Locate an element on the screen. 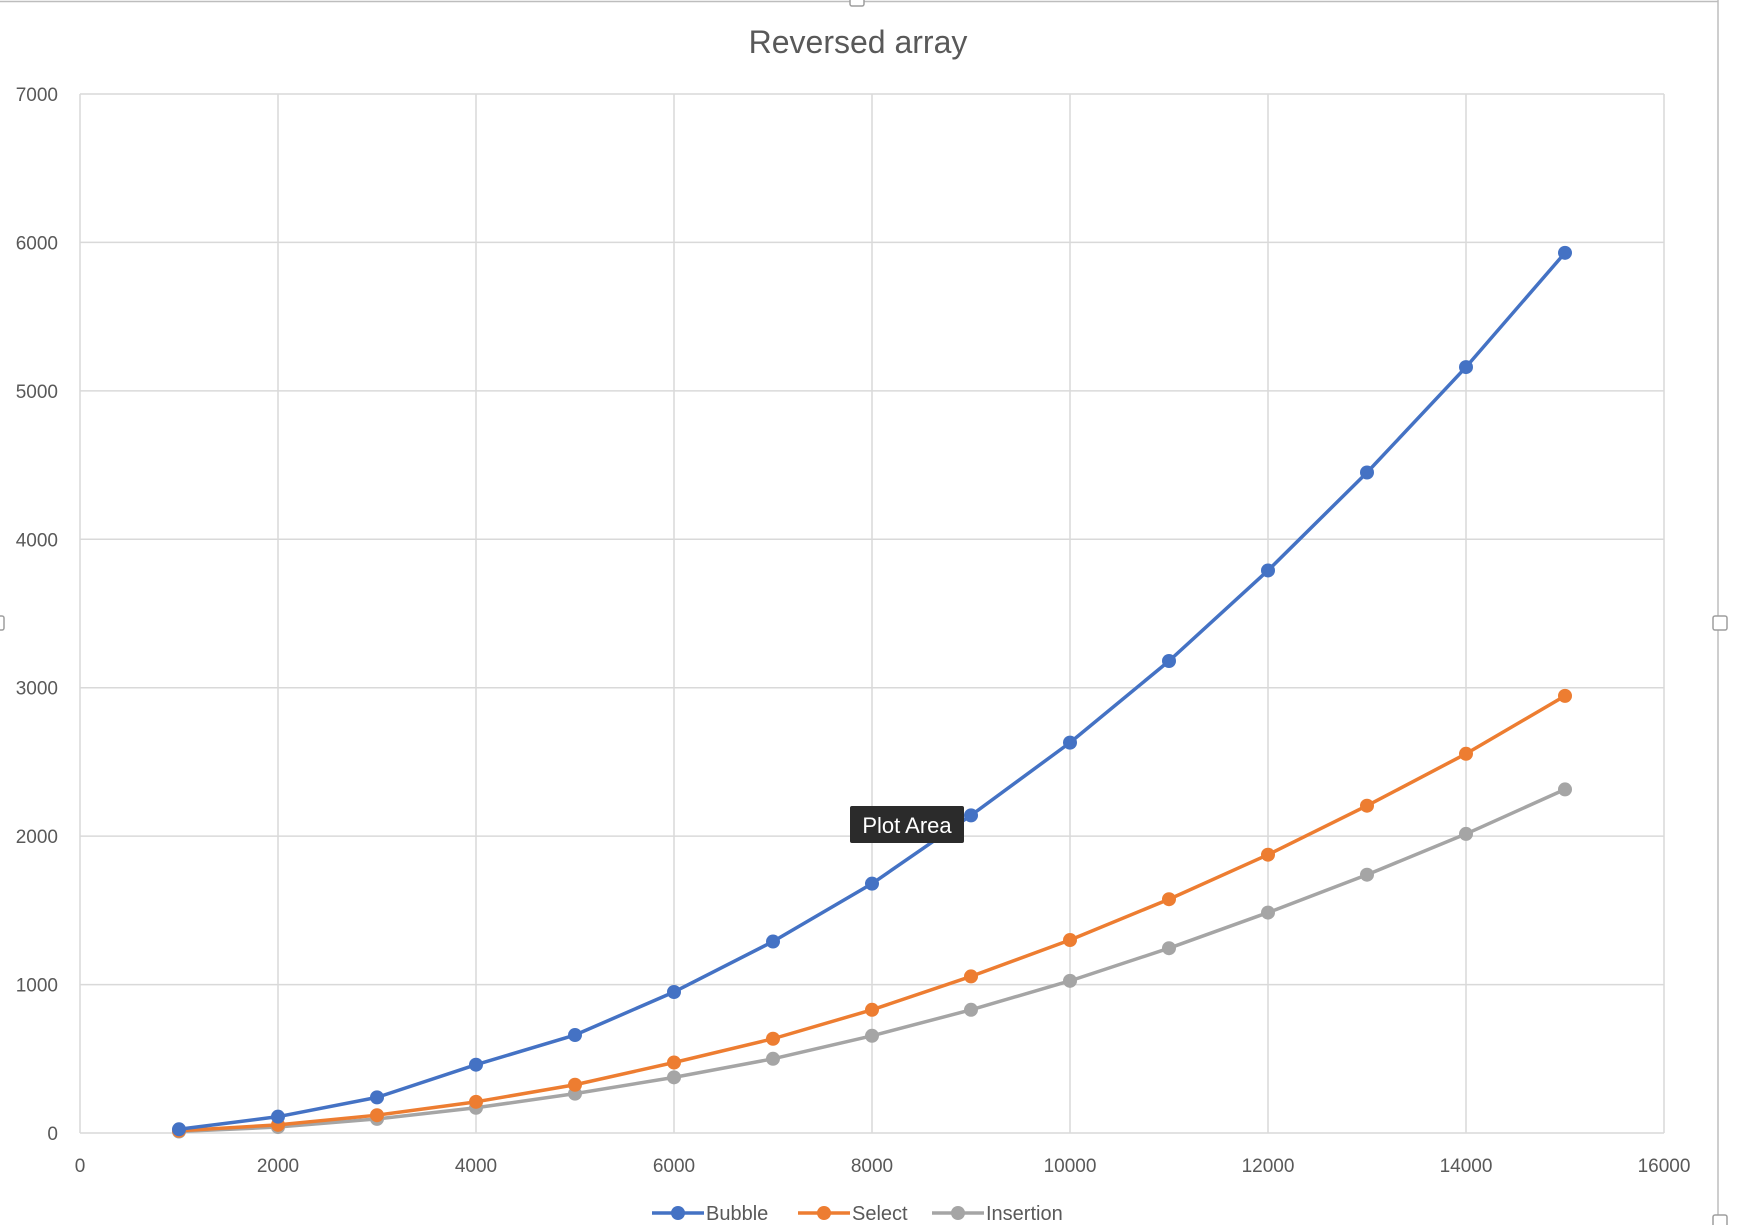 This screenshot has height=1230, width=1738. legend-item-select: Select is located at coordinates (853, 1214).